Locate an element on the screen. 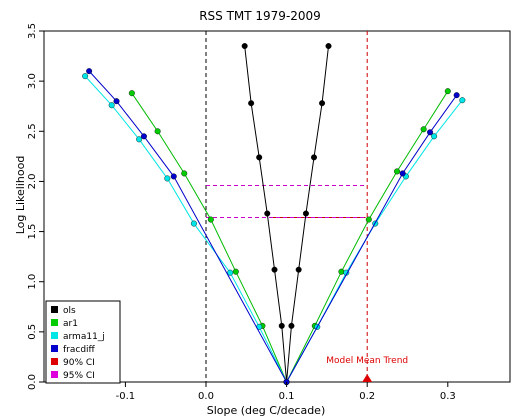 Image resolution: width=520 pixels, height=420 pixels. y-tick-label: 2.0 is located at coordinates (32, 181).